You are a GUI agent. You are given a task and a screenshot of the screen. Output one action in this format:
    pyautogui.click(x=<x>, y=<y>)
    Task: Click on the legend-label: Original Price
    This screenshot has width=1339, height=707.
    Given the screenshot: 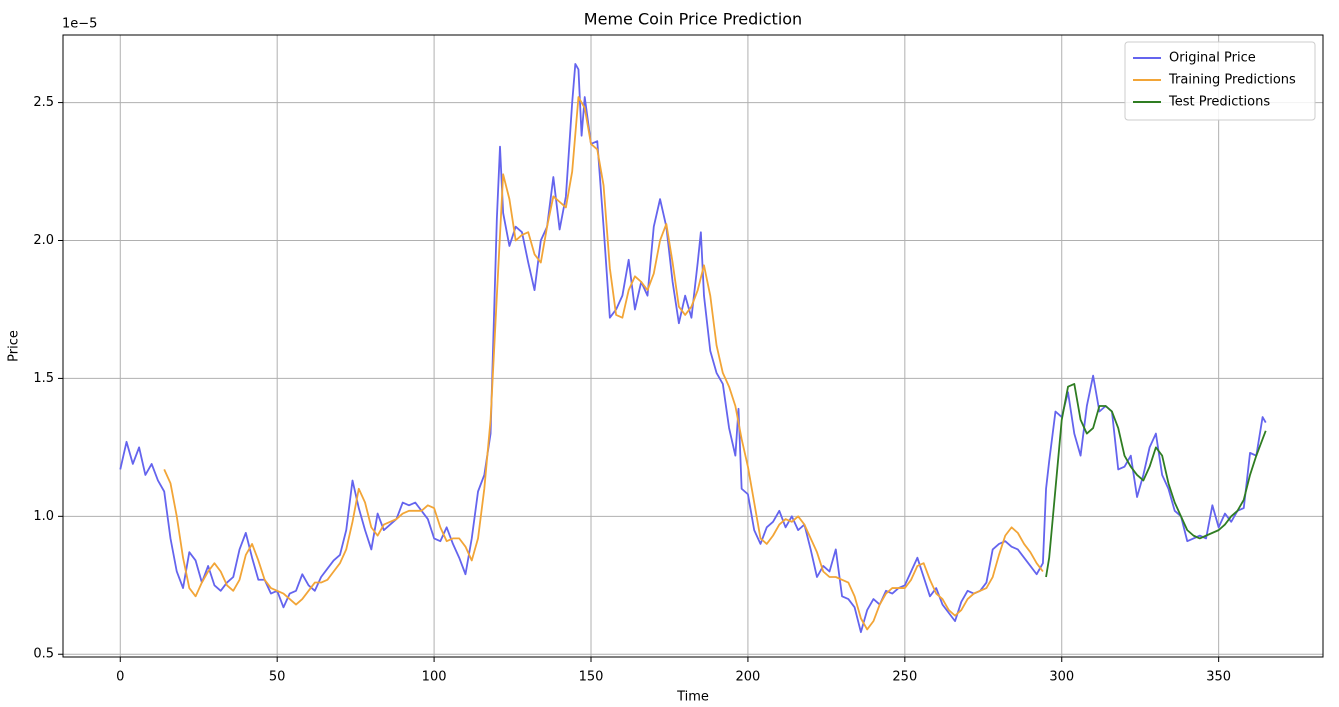 What is the action you would take?
    pyautogui.click(x=1212, y=58)
    